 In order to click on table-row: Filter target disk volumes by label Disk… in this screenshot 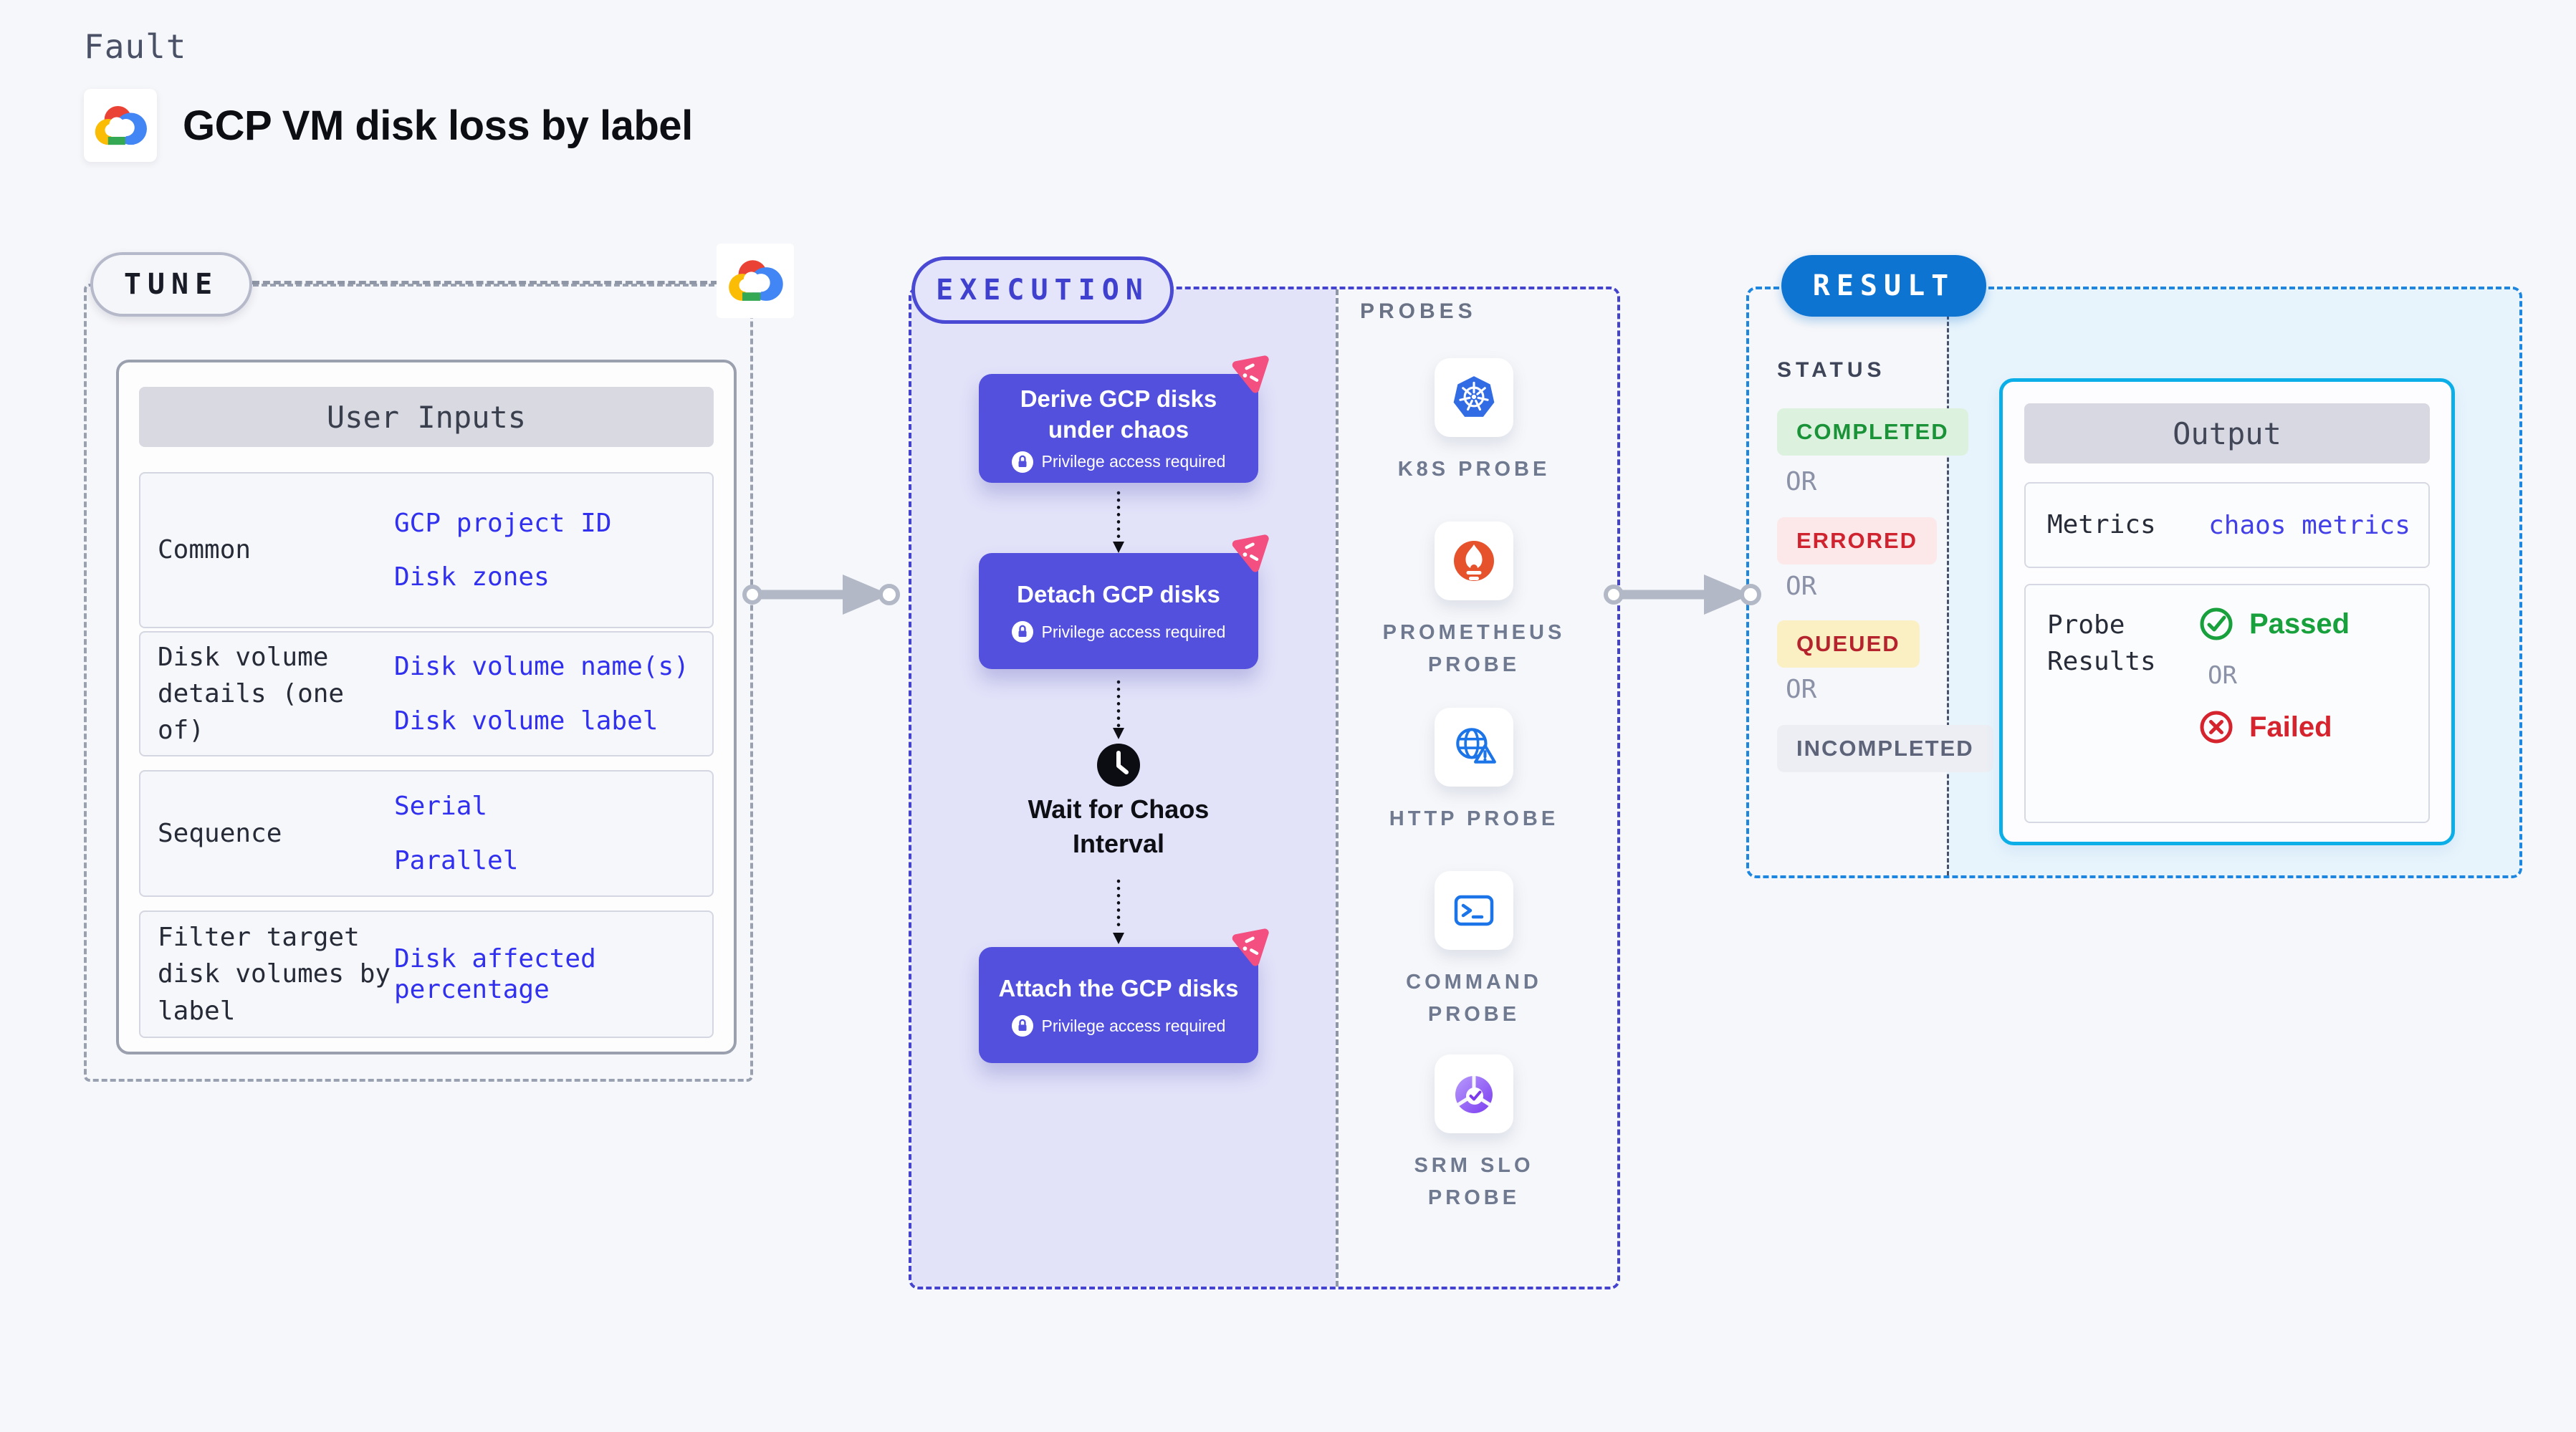, I will do `click(427, 974)`.